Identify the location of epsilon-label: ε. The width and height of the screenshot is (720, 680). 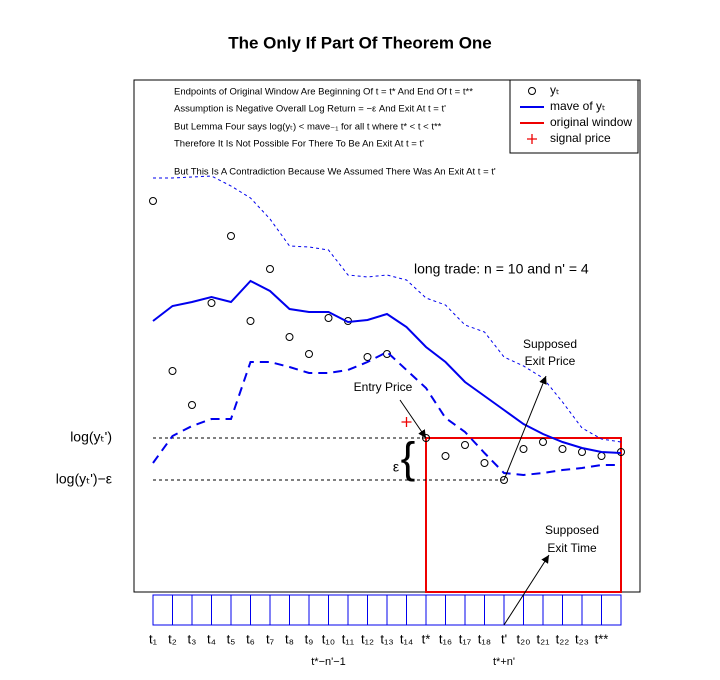
(396, 467).